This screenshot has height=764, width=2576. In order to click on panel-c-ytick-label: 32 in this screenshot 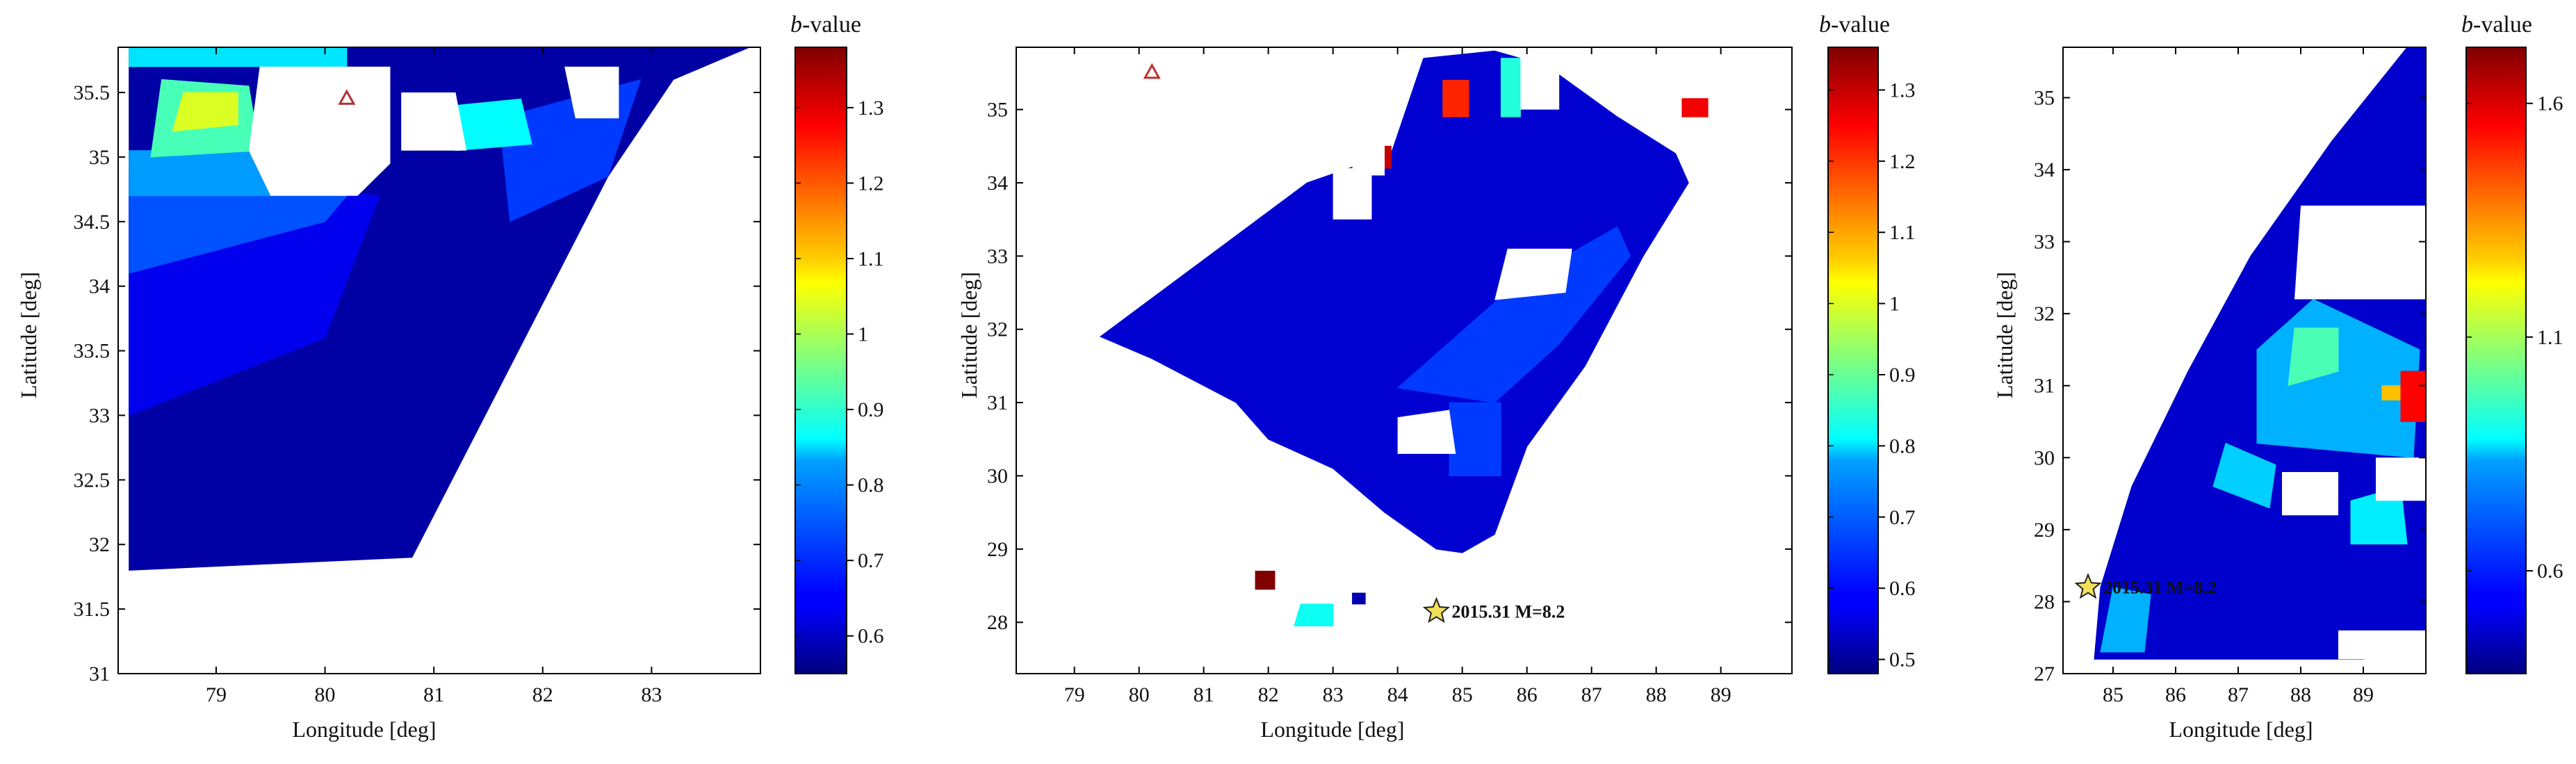, I will do `click(2044, 313)`.